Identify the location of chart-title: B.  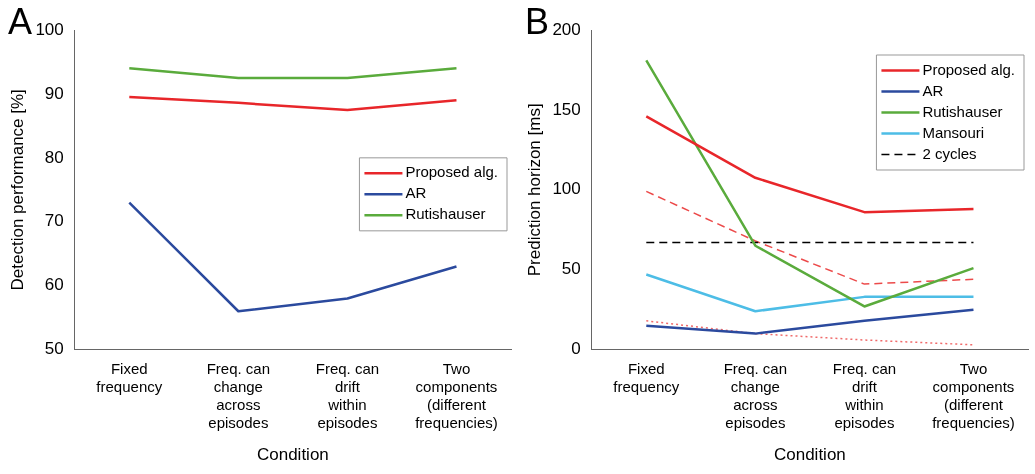
(537, 21).